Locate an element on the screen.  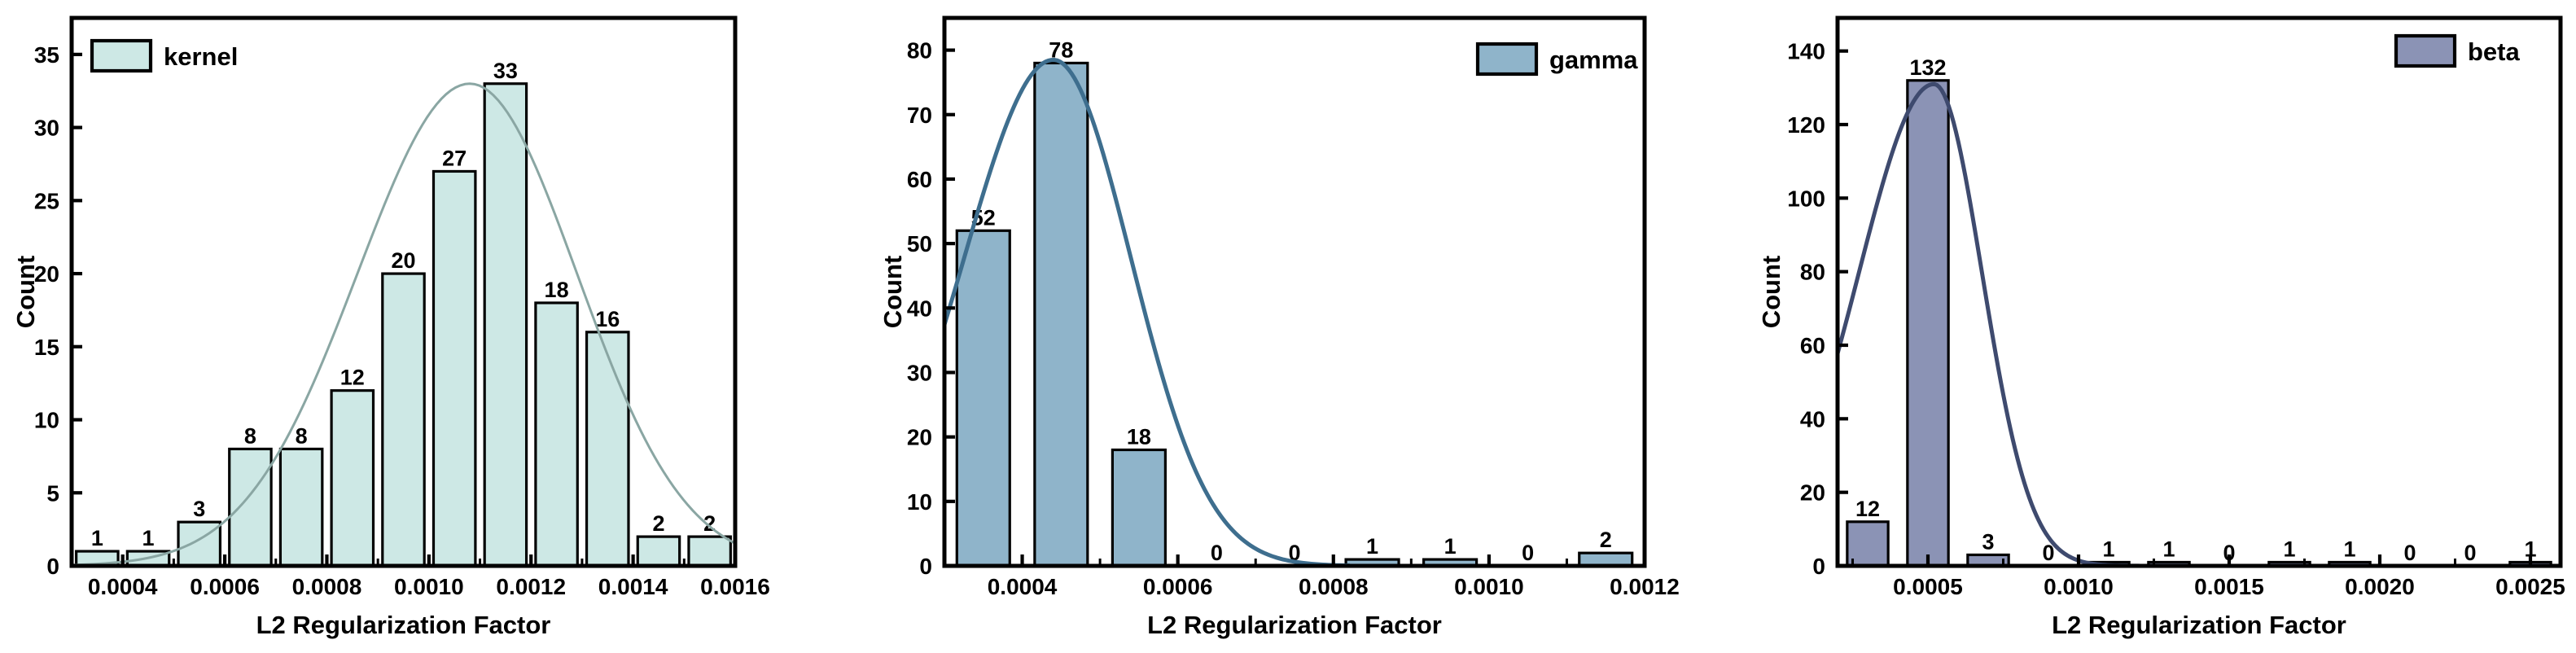
x-tick-label: 0.0014 is located at coordinates (633, 586).